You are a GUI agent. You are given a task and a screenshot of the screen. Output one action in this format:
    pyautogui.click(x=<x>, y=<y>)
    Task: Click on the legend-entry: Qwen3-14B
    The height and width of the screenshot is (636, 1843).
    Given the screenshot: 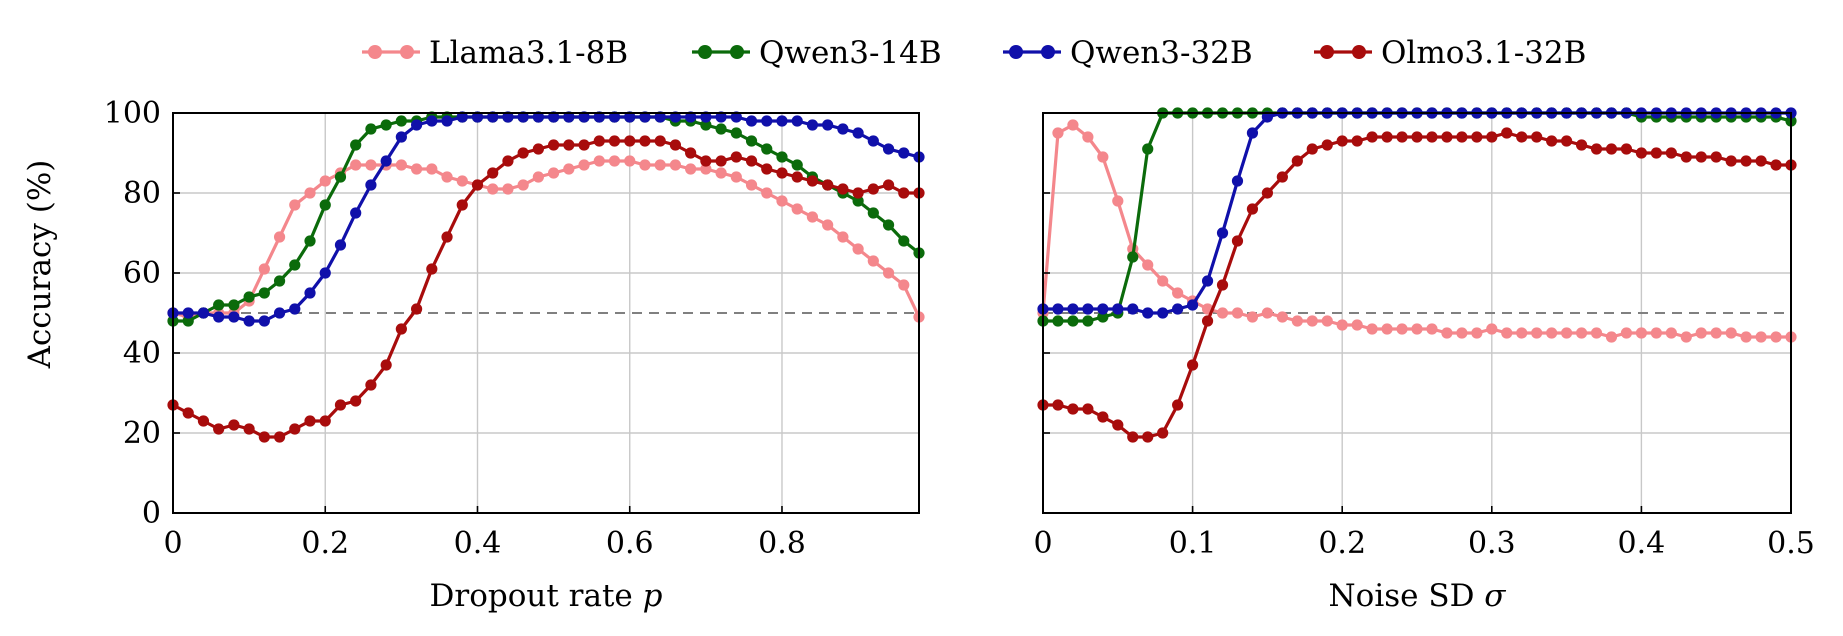 What is the action you would take?
    pyautogui.click(x=817, y=53)
    